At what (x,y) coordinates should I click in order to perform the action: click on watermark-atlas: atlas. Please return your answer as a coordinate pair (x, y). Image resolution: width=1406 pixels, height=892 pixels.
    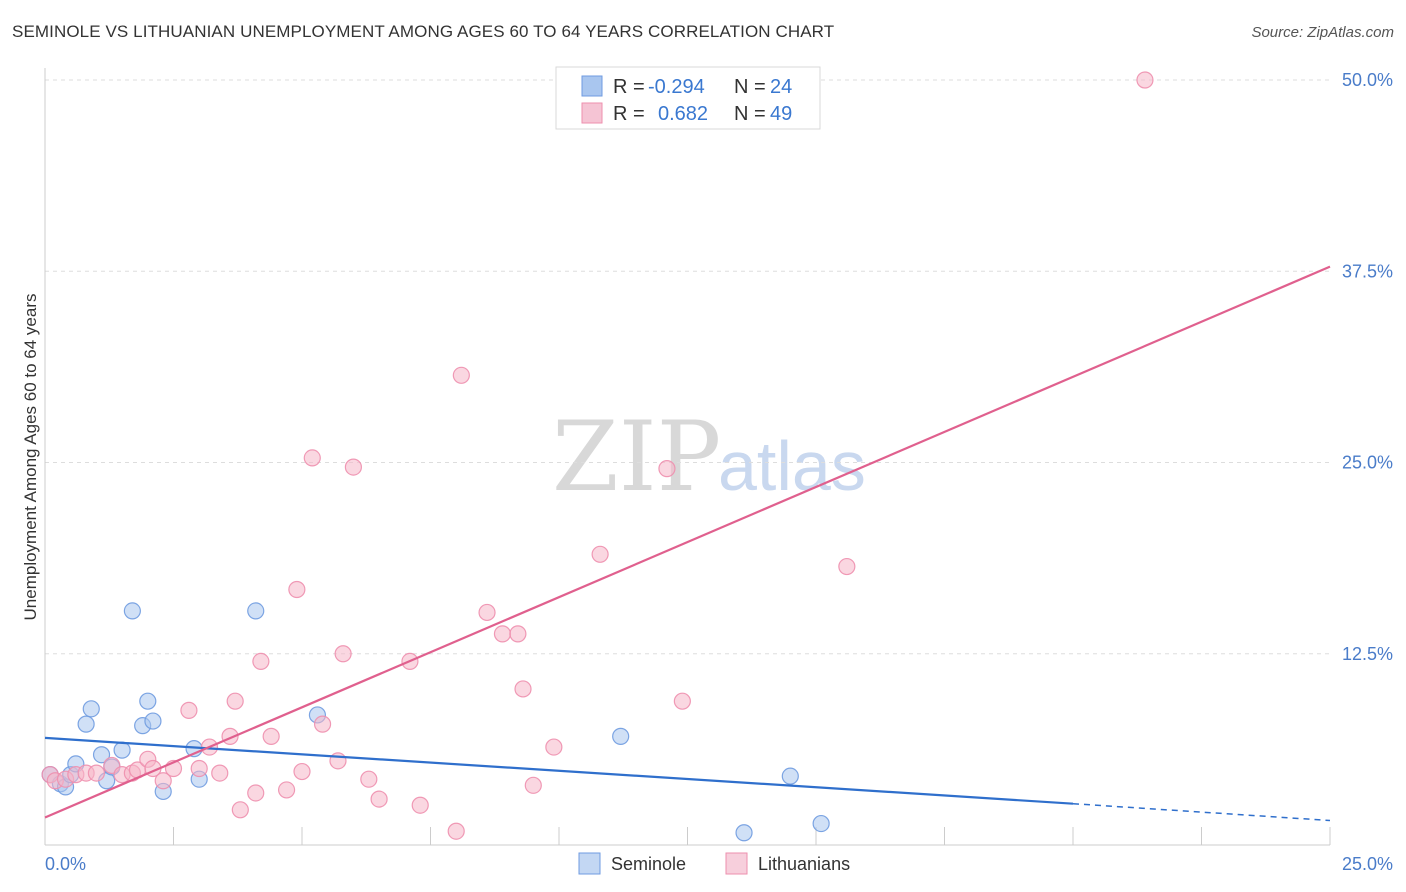
    Looking at the image, I should click on (792, 466).